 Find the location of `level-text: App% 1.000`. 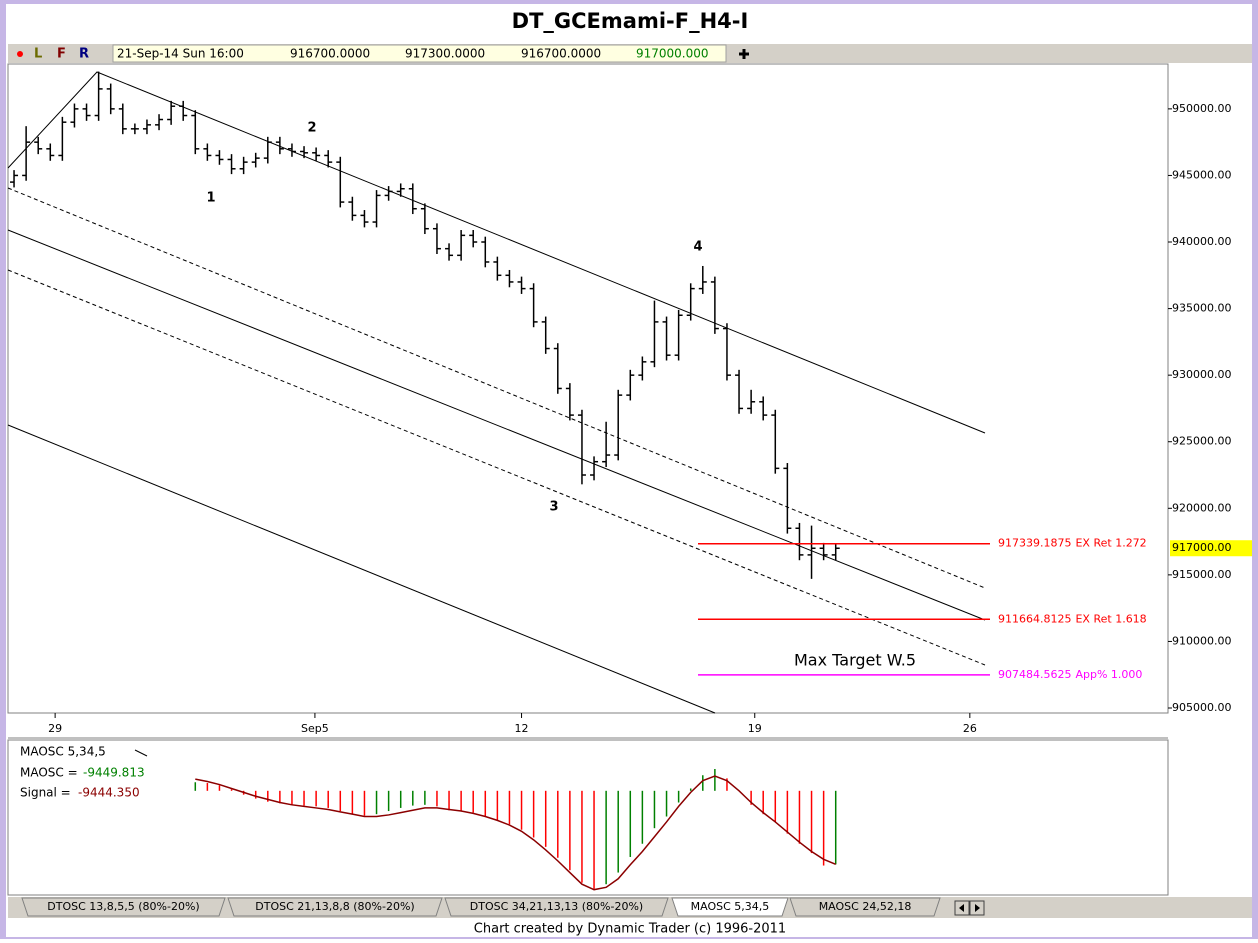

level-text: App% 1.000 is located at coordinates (1108, 674).